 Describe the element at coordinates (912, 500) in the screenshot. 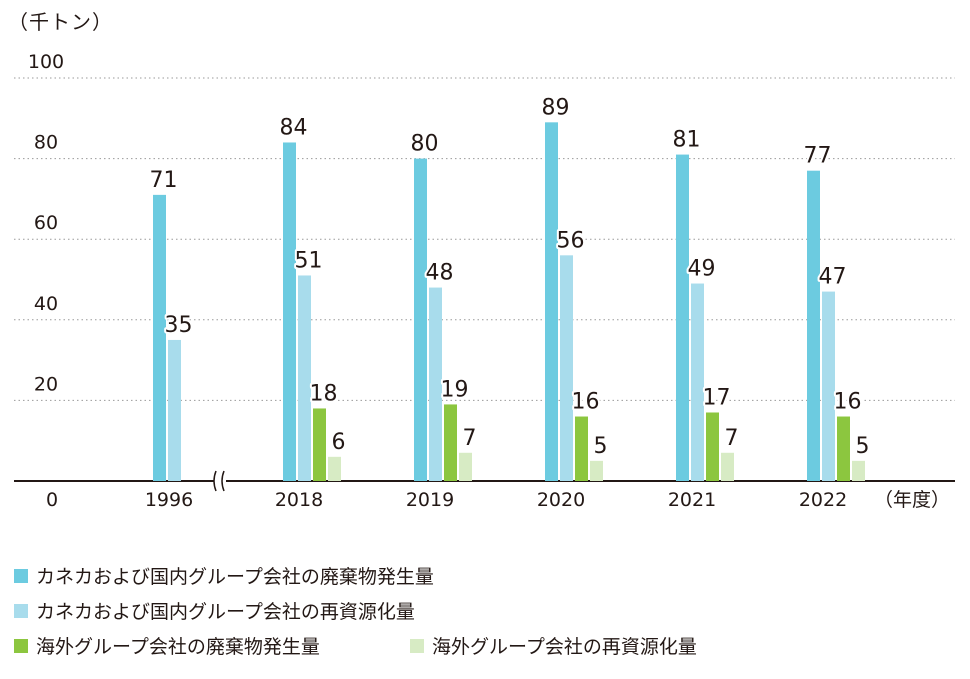

I see `x-unit-label: （年度）` at that location.